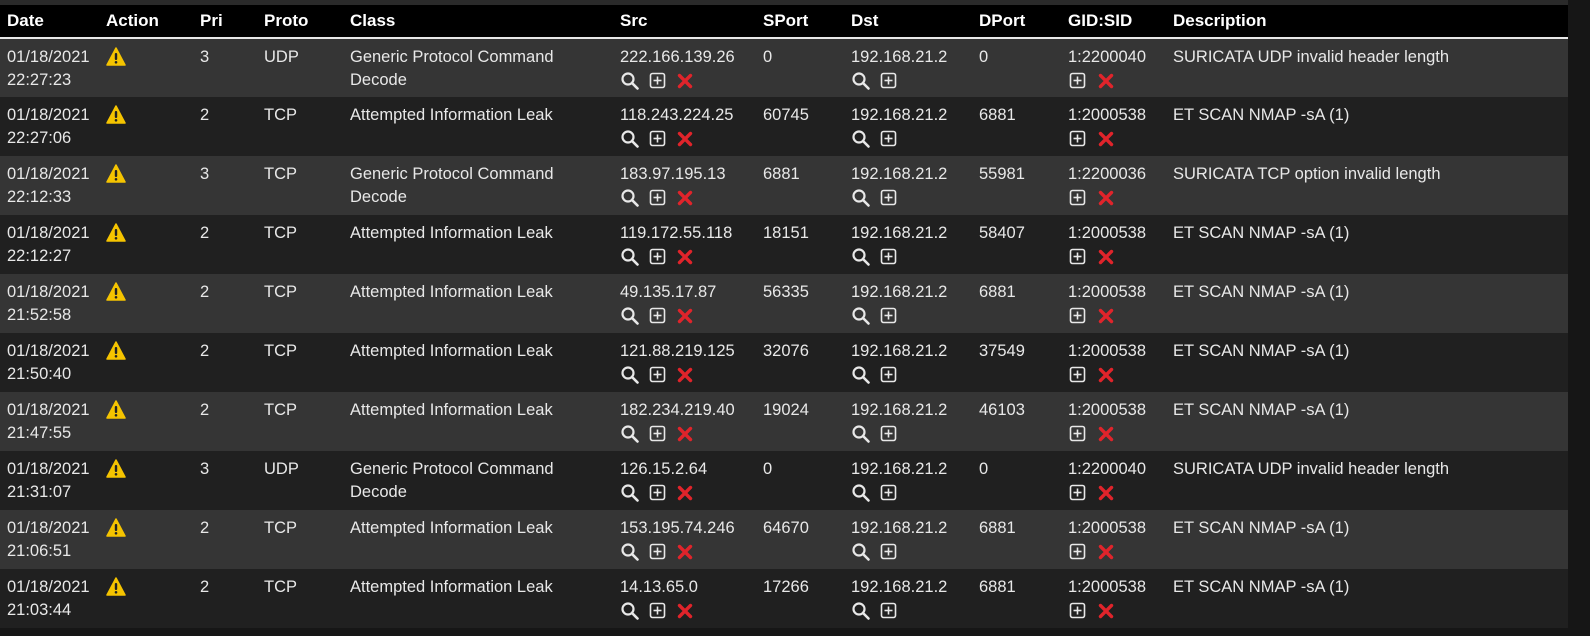 This screenshot has width=1590, height=636. I want to click on col-header-src: Src, so click(634, 20).